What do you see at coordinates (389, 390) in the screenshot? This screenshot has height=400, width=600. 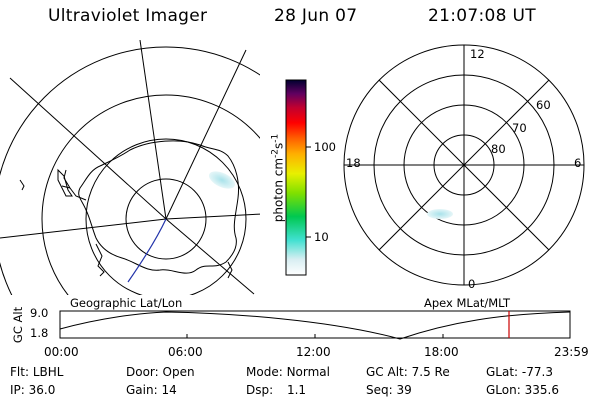 I see `status-seq: Seq: 39` at bounding box center [389, 390].